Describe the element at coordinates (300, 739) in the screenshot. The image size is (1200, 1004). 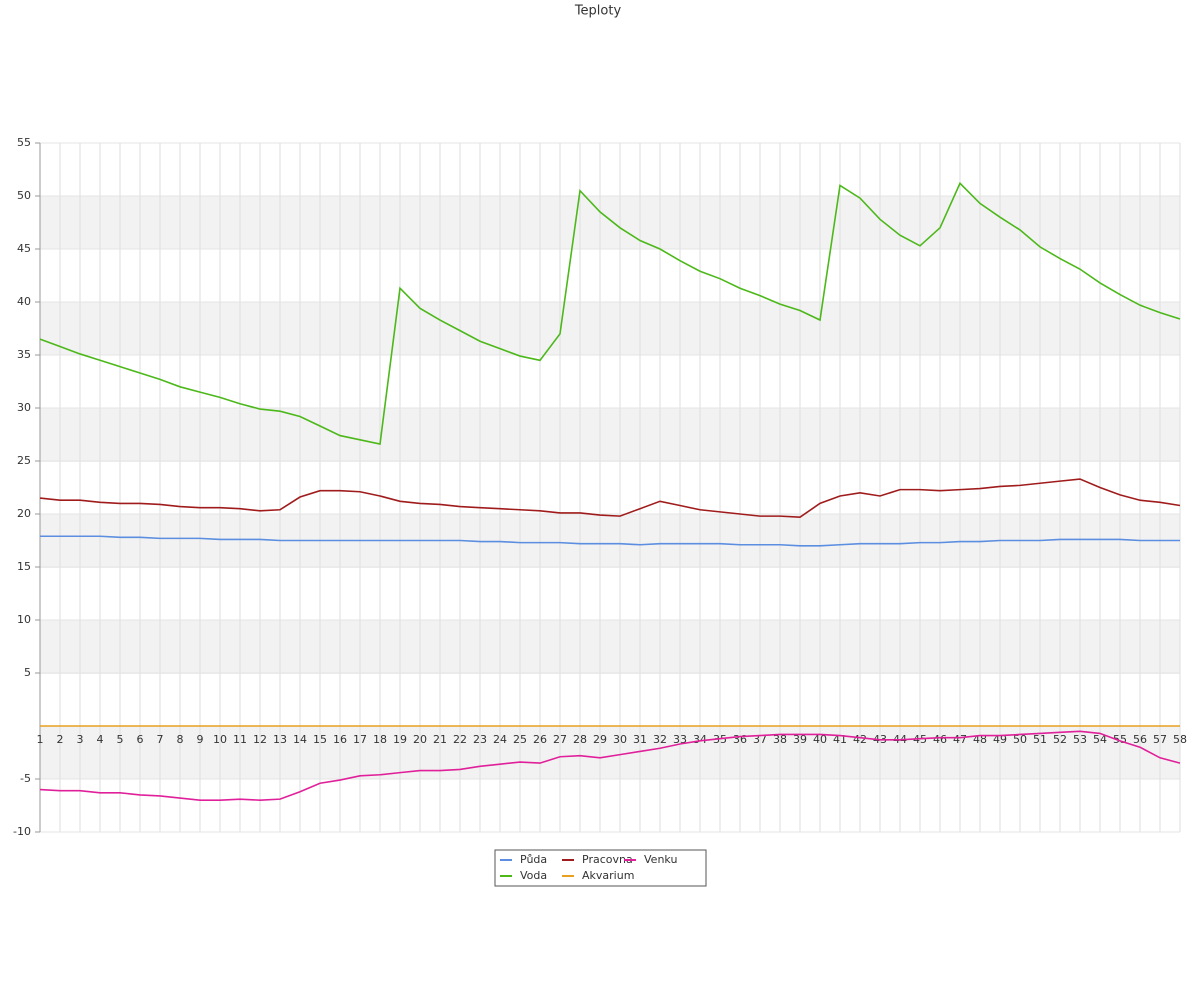
I see `x-tick-label: 14` at that location.